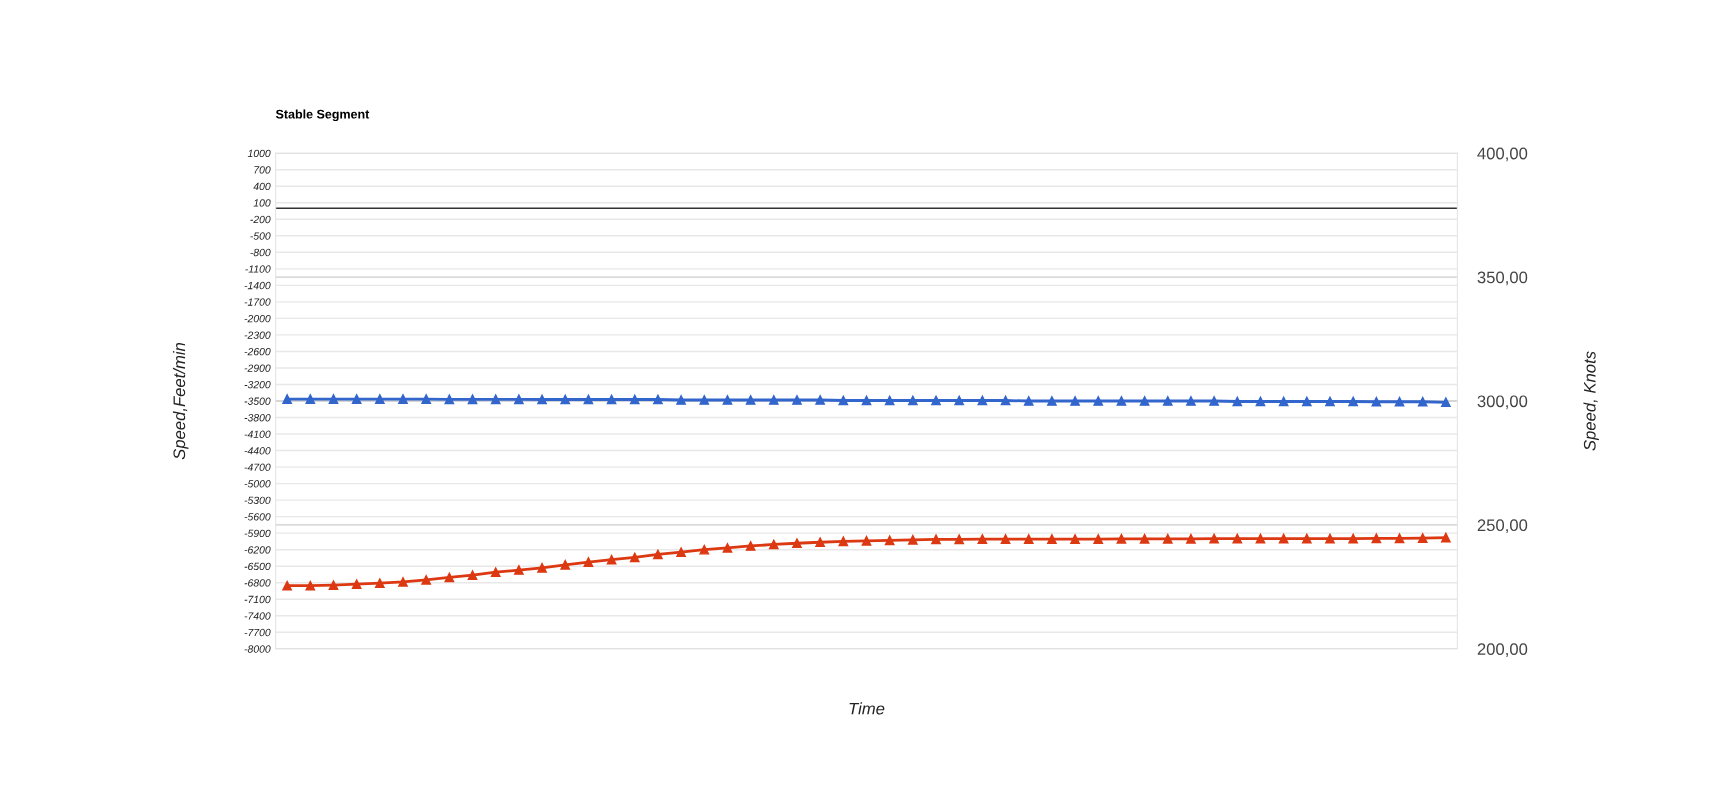 The width and height of the screenshot is (1733, 802). Describe the element at coordinates (322, 115) in the screenshot. I see `chart-title: Stable Segment` at that location.